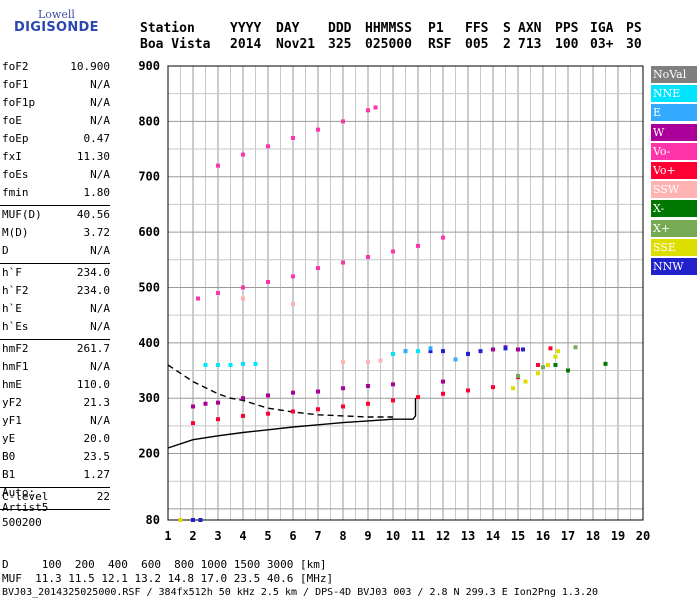 The width and height of the screenshot is (700, 600). I want to click on y-tick-label: 300, so click(149, 398).